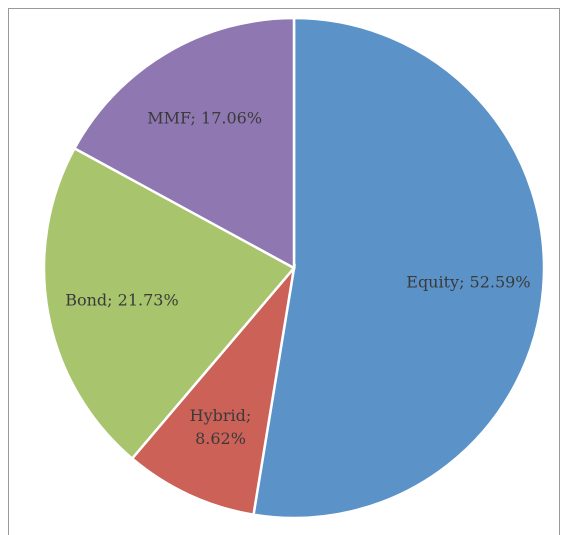  What do you see at coordinates (205, 117) in the screenshot?
I see `data-label: MMF; 17.06%` at bounding box center [205, 117].